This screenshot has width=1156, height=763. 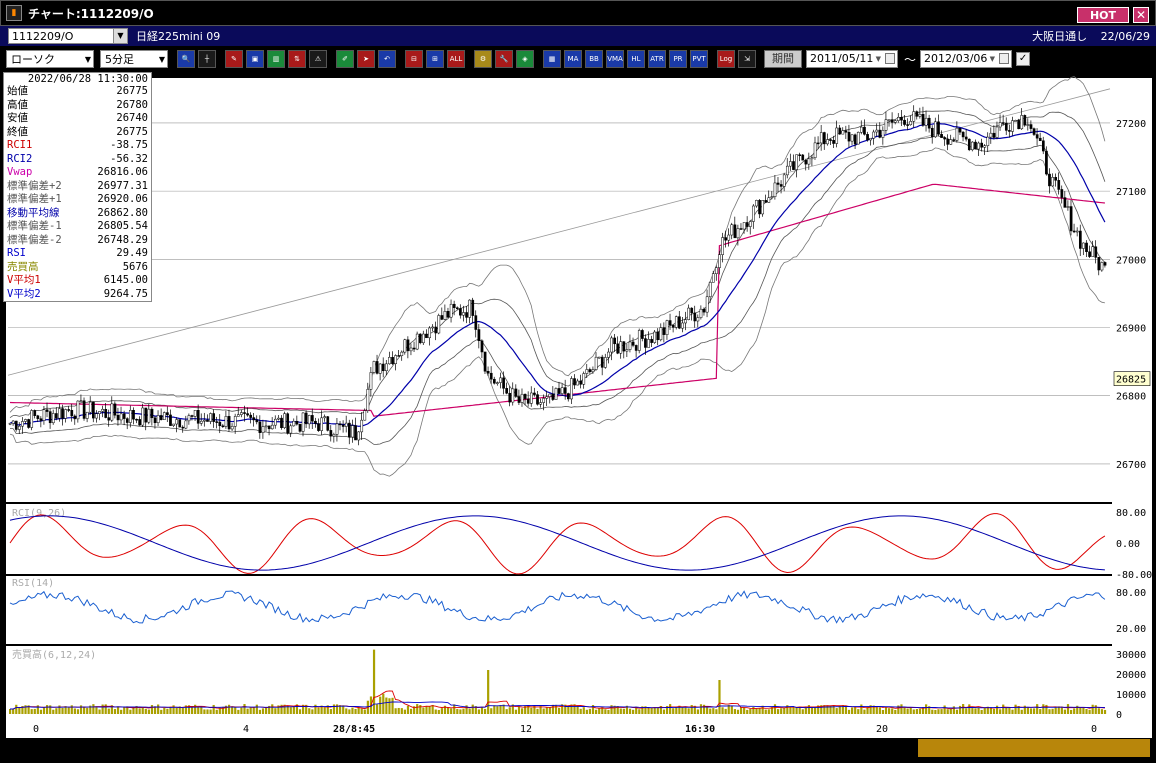 I want to click on pen-icon: ✐, so click(x=345, y=59).